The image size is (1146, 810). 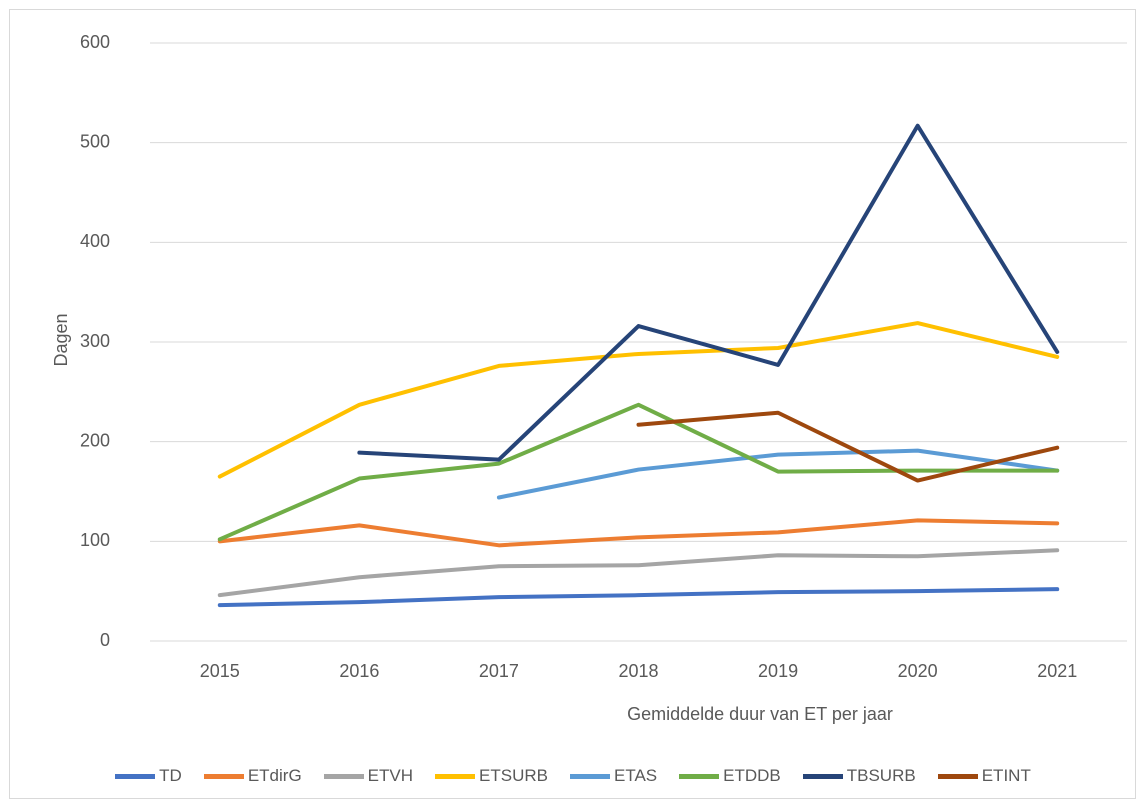 I want to click on y-tick-label: 100, so click(x=95, y=540).